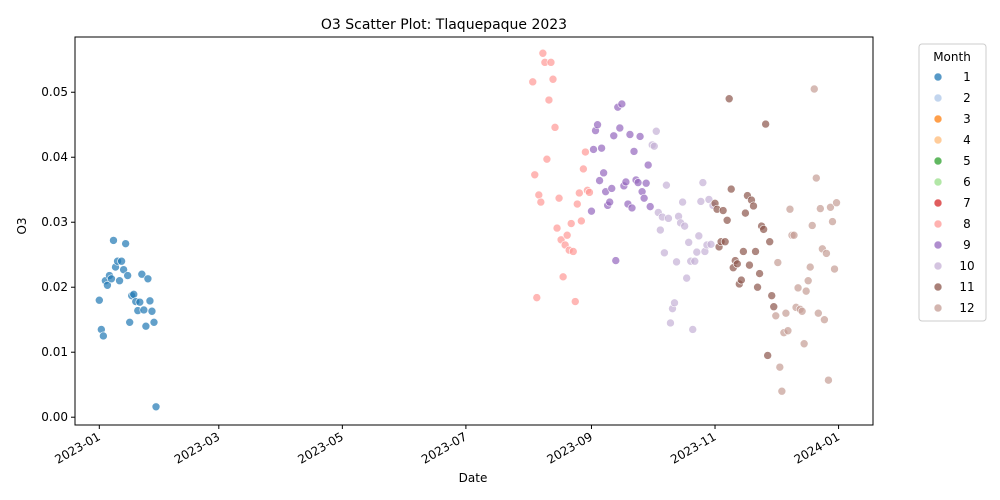  I want to click on legend-frame, so click(952, 182).